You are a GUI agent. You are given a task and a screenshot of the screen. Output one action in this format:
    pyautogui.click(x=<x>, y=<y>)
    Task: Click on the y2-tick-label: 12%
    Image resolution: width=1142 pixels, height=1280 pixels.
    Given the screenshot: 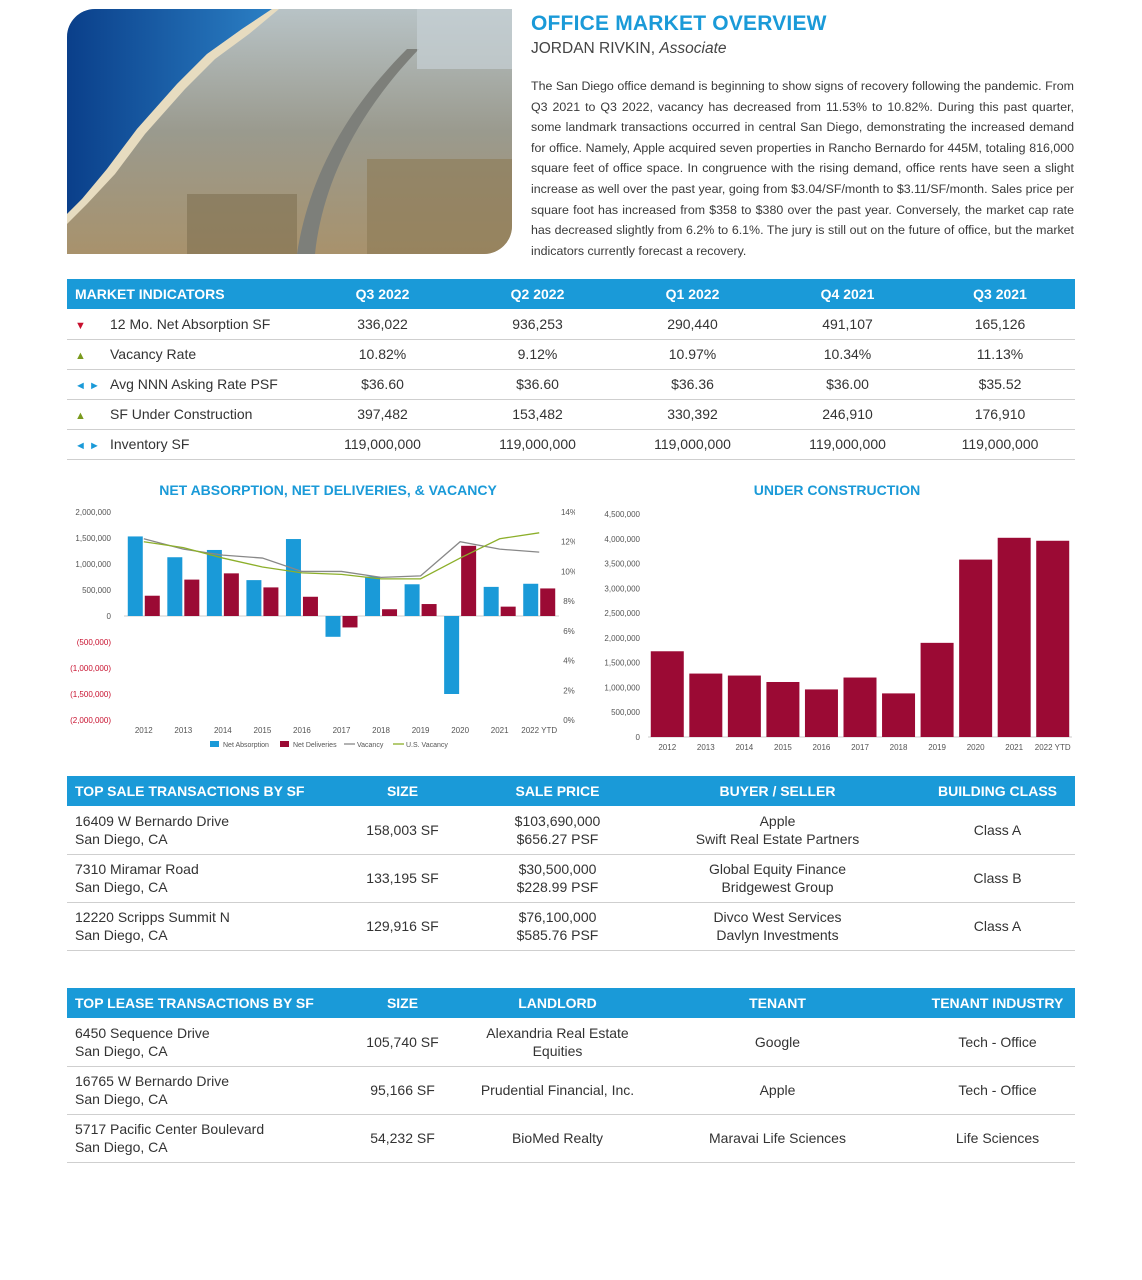 What is the action you would take?
    pyautogui.click(x=568, y=542)
    